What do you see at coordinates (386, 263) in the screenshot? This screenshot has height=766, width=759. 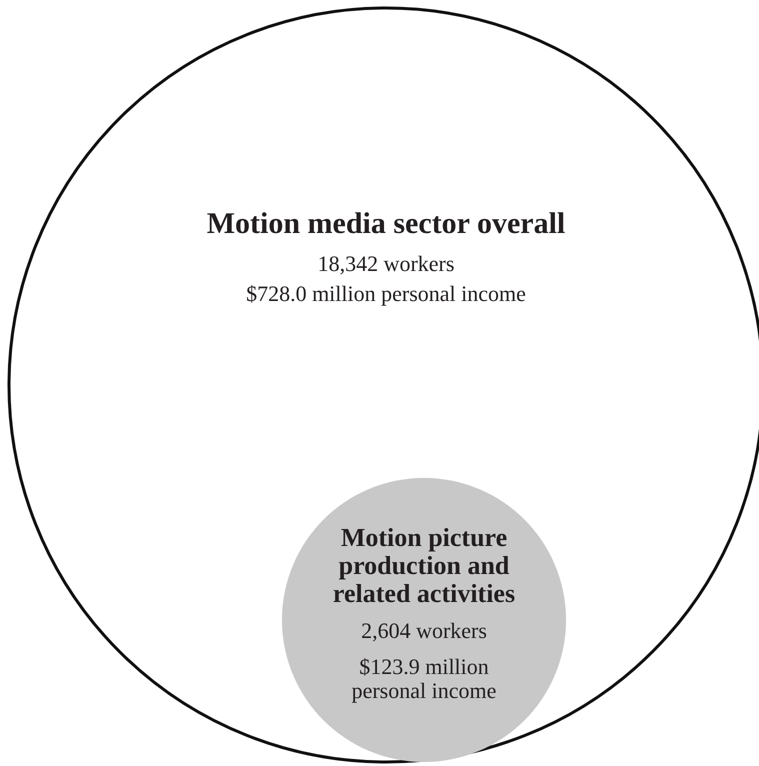 I see `data-label: 18,342 workers` at bounding box center [386, 263].